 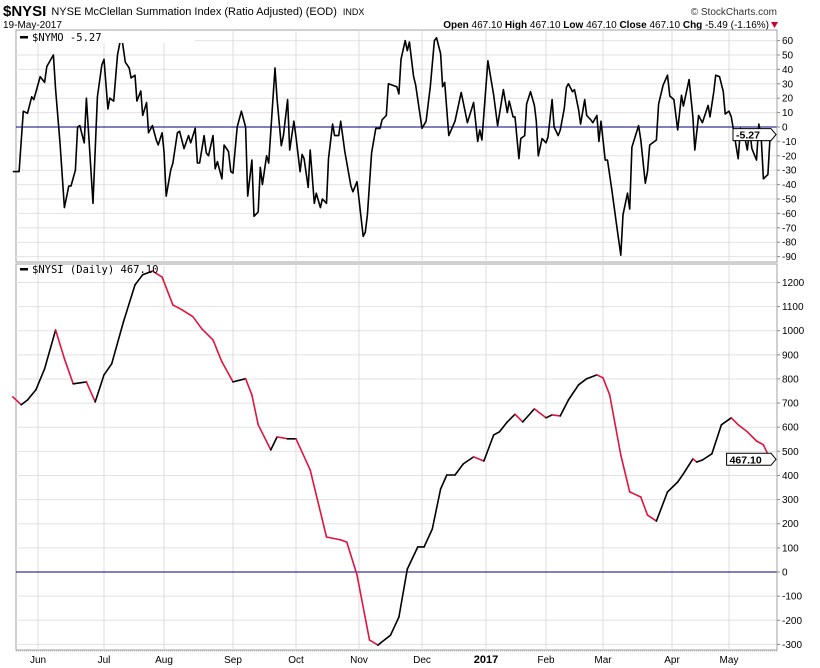 I want to click on nymo-y-tick-label: 50, so click(x=788, y=56).